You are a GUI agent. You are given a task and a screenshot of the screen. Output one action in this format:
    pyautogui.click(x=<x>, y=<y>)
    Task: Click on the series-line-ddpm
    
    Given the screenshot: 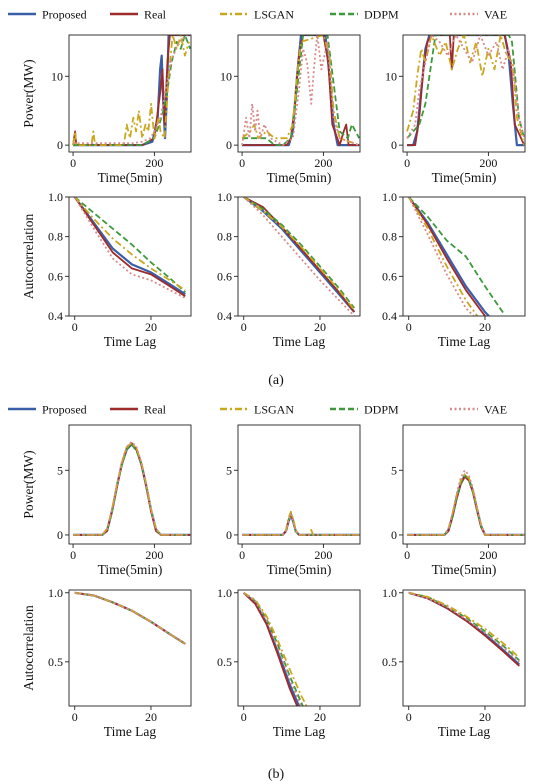 What is the action you would take?
    pyautogui.click(x=299, y=253)
    